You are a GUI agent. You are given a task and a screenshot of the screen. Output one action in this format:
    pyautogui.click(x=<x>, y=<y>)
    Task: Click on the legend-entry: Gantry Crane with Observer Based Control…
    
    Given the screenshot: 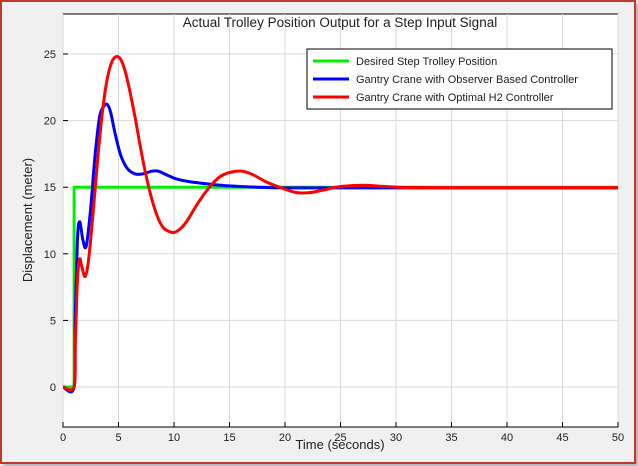 What is the action you would take?
    pyautogui.click(x=467, y=80)
    